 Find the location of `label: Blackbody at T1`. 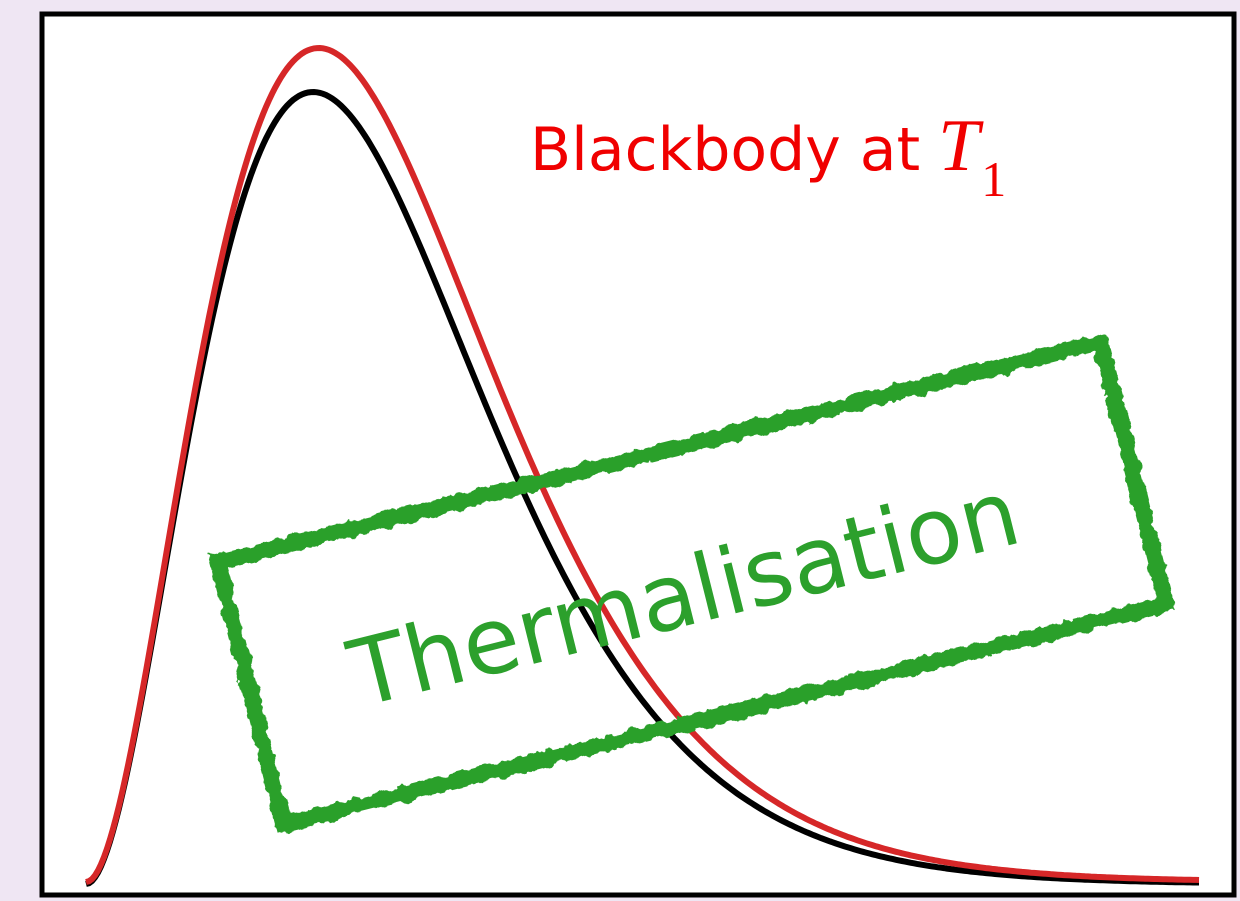

label: Blackbody at T1 is located at coordinates (768, 156).